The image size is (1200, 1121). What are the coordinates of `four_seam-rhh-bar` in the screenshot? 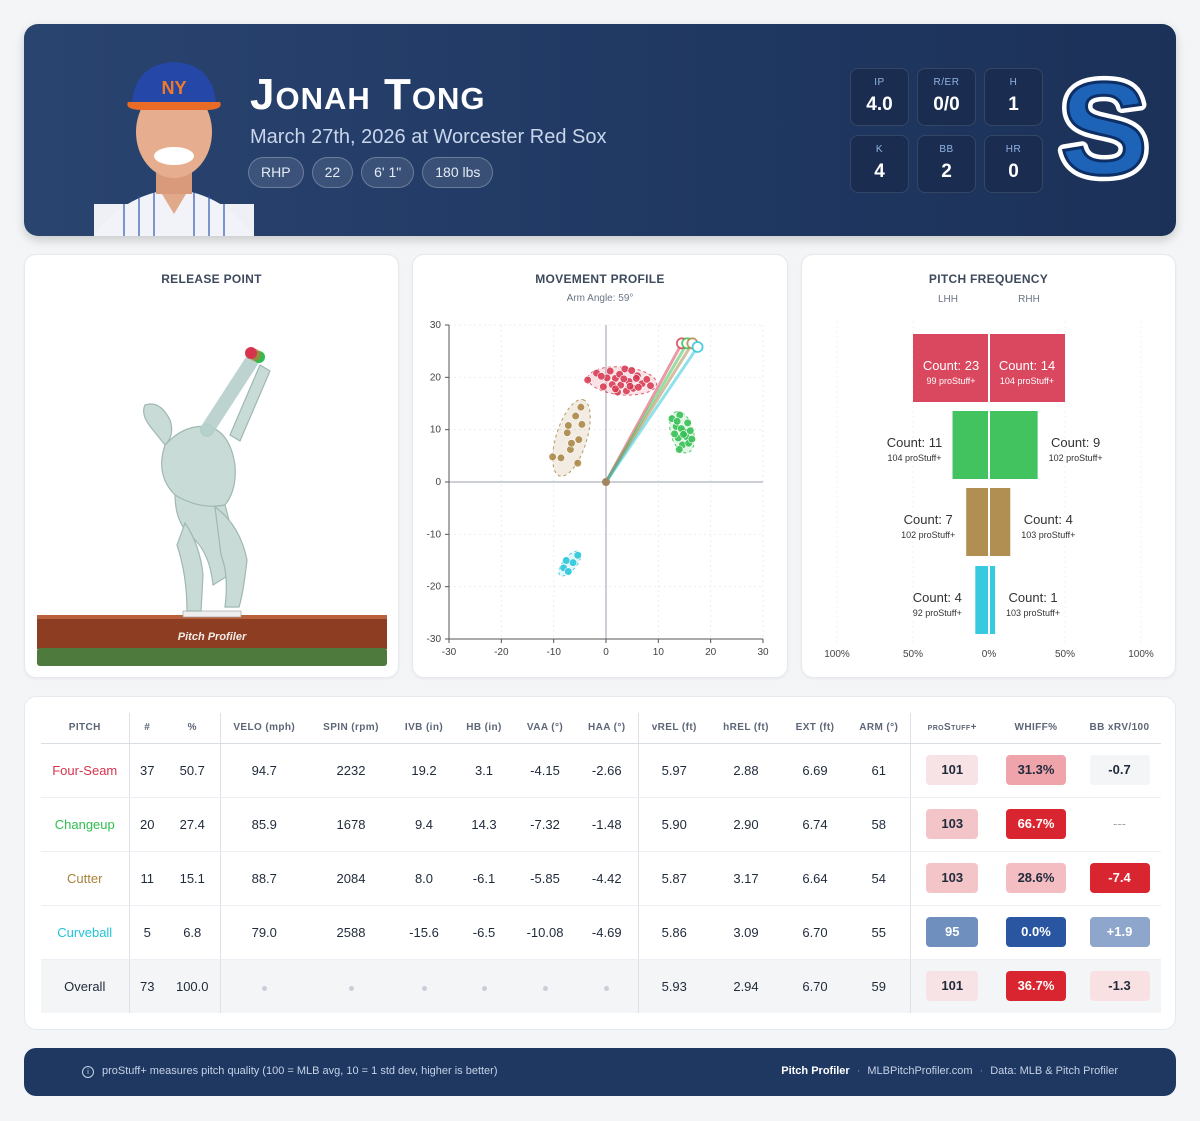 It's located at (1027, 368).